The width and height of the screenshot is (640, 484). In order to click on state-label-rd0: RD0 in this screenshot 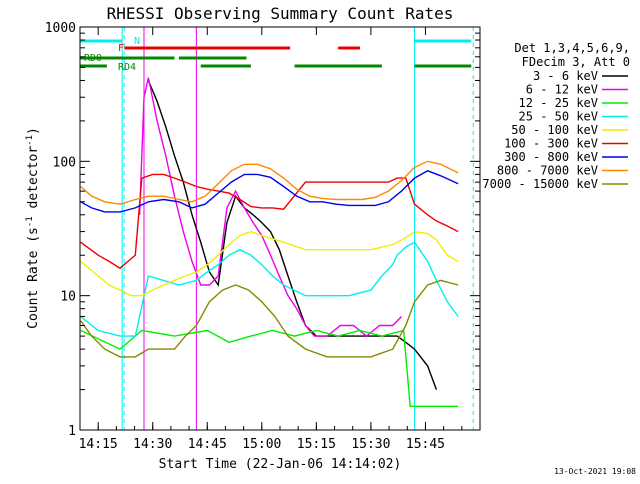, I will do `click(93, 58)`.